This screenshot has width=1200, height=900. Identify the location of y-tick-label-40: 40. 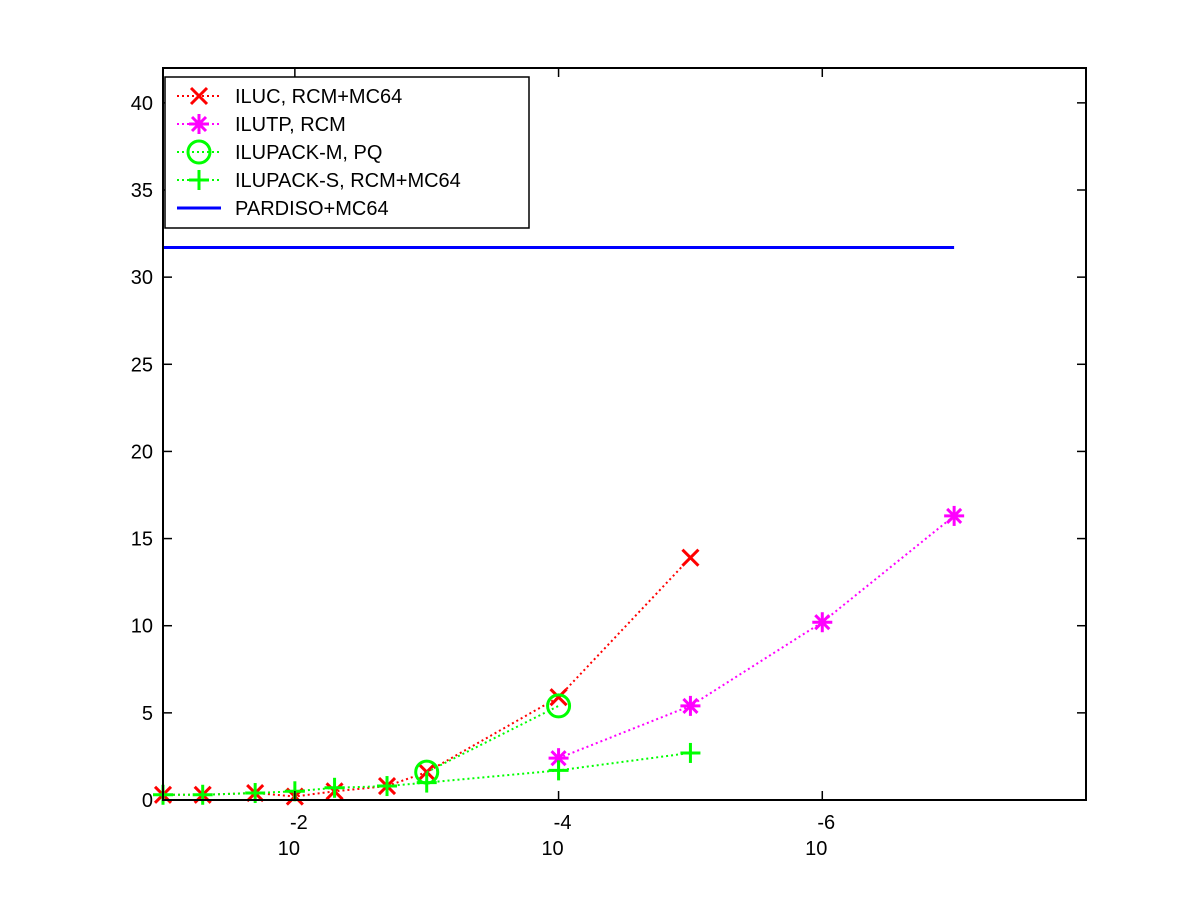
(142, 104).